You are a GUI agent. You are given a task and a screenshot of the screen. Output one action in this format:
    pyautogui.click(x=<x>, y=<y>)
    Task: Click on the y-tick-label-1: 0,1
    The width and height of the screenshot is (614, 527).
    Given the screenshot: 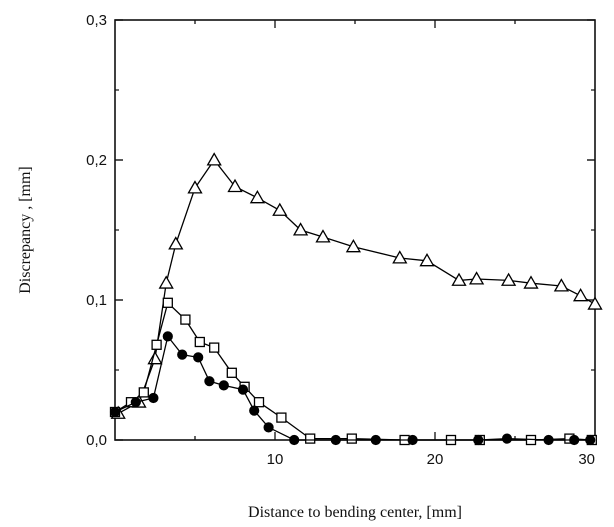 What is the action you would take?
    pyautogui.click(x=96, y=300)
    